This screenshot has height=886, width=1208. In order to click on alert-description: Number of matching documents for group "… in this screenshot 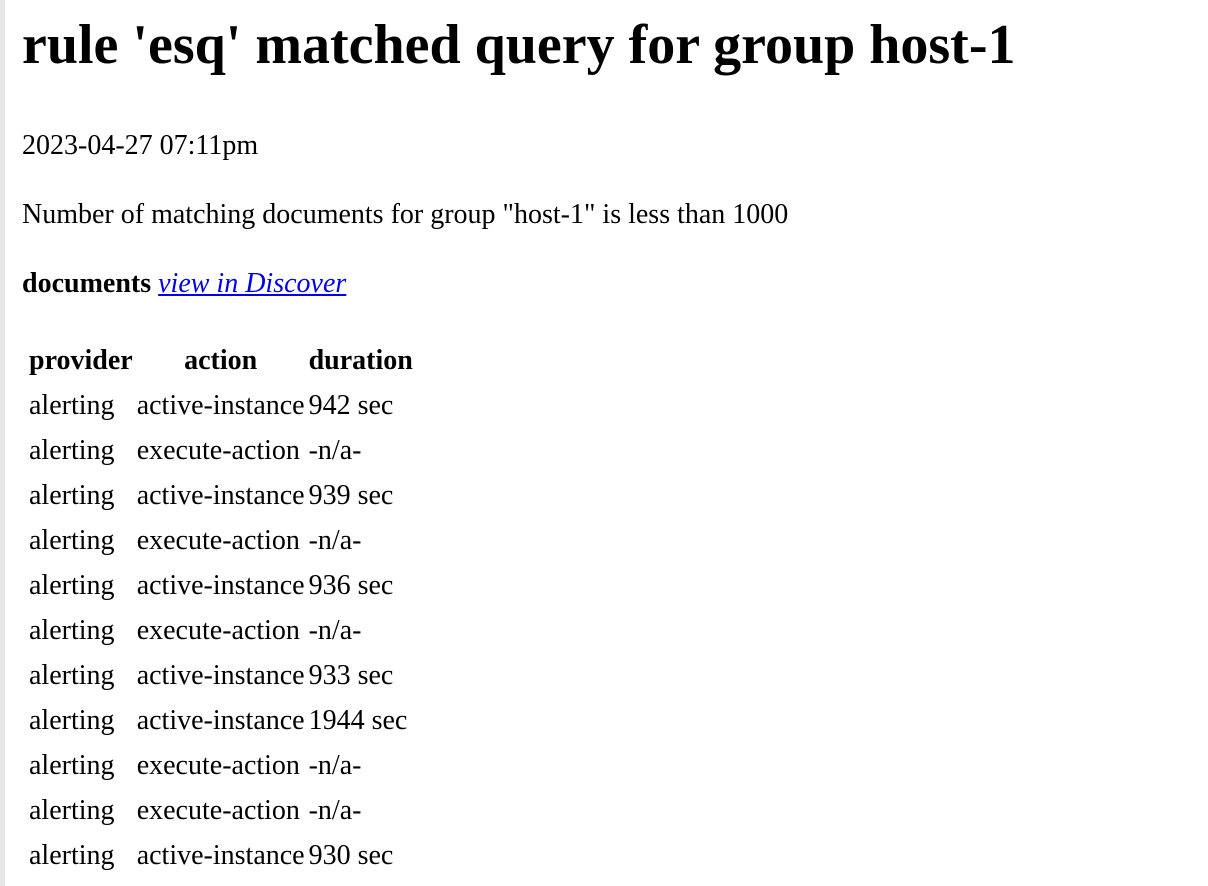, I will do `click(405, 214)`.